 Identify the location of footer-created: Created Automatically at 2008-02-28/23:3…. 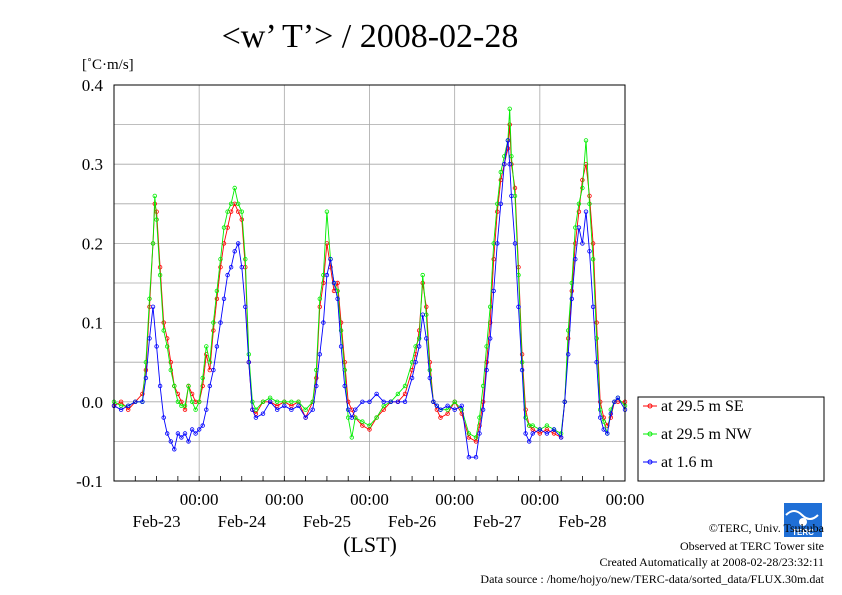
(711, 562).